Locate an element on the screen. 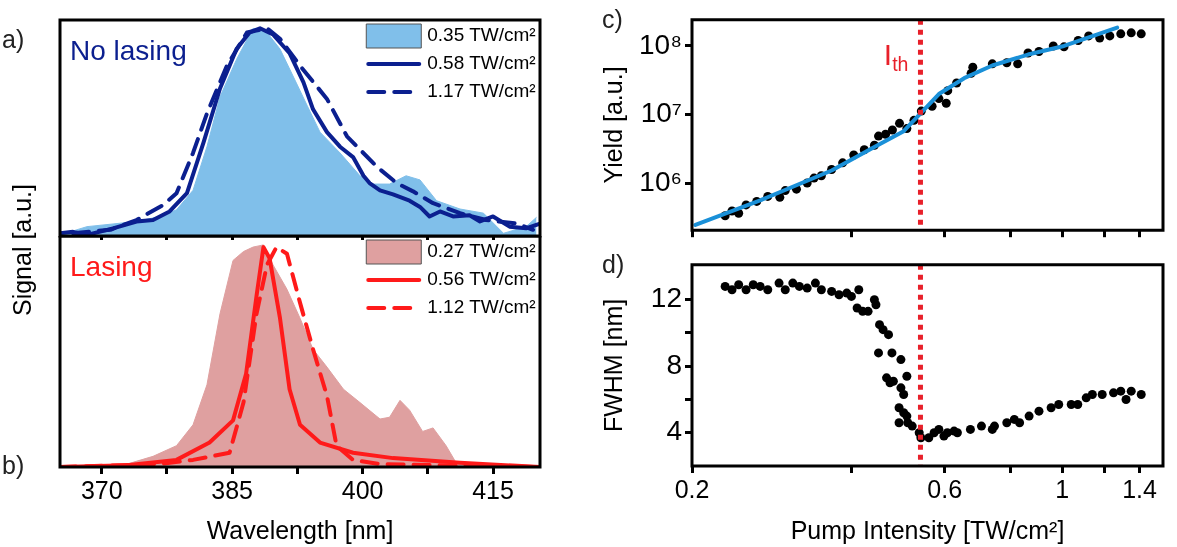  legend-label: 0.35 TW/cm² is located at coordinates (481, 35).